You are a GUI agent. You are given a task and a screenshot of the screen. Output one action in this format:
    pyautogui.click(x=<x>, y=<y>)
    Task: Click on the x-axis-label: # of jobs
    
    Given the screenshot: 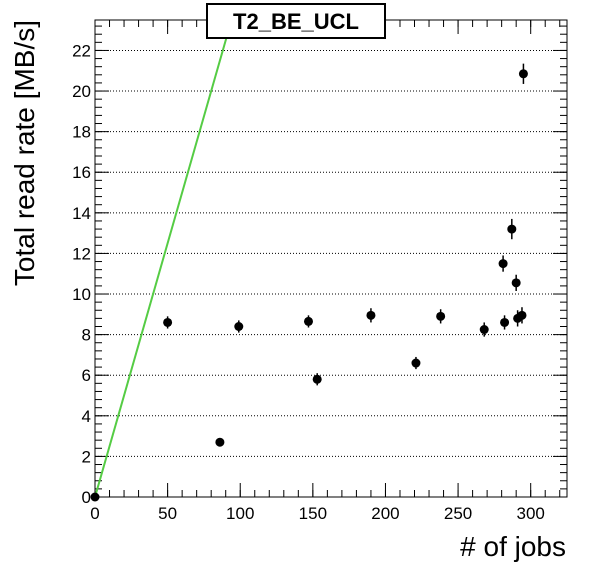 What is the action you would take?
    pyautogui.click(x=513, y=546)
    